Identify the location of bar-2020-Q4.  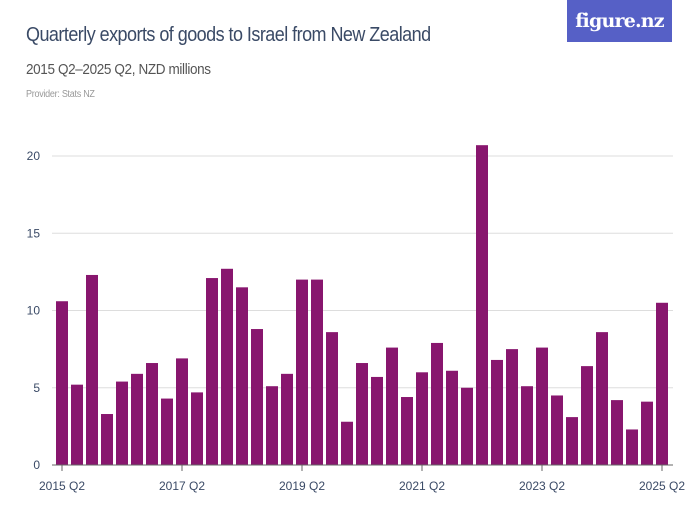
(392, 406).